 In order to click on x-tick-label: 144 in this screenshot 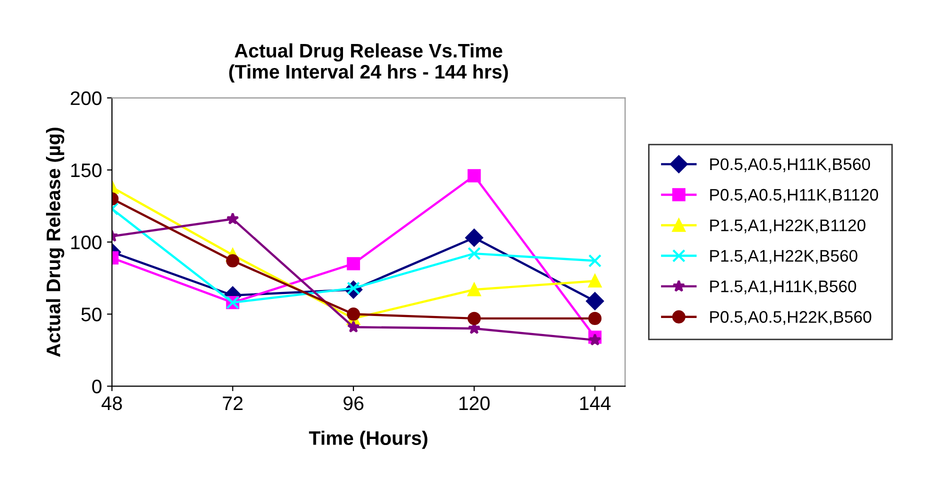, I will do `click(595, 403)`.